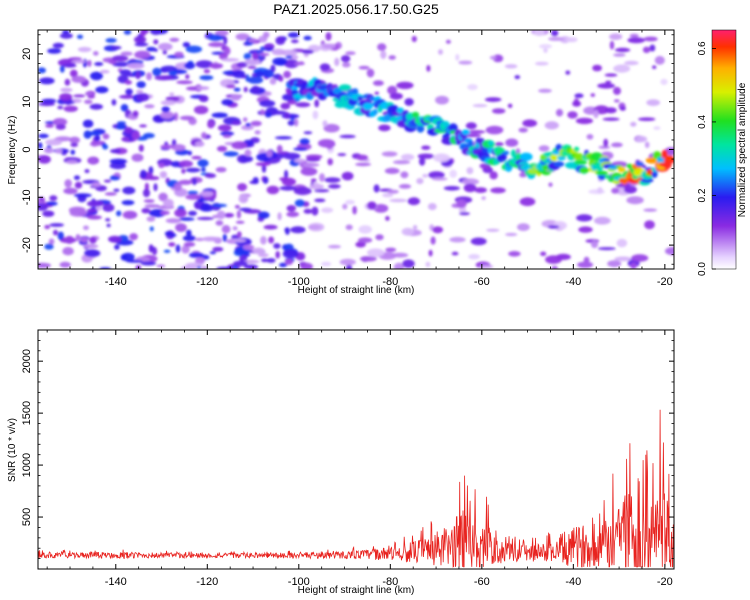  I want to click on y-tick-label: 2000, so click(27, 361).